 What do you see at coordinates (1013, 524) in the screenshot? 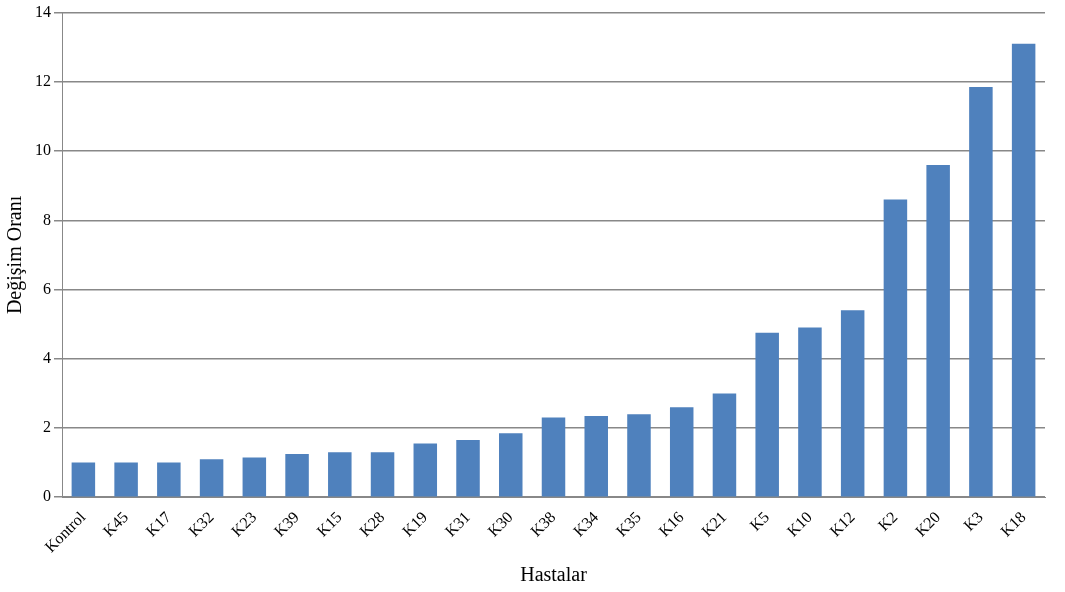
I see `x-tick-label: K18` at bounding box center [1013, 524].